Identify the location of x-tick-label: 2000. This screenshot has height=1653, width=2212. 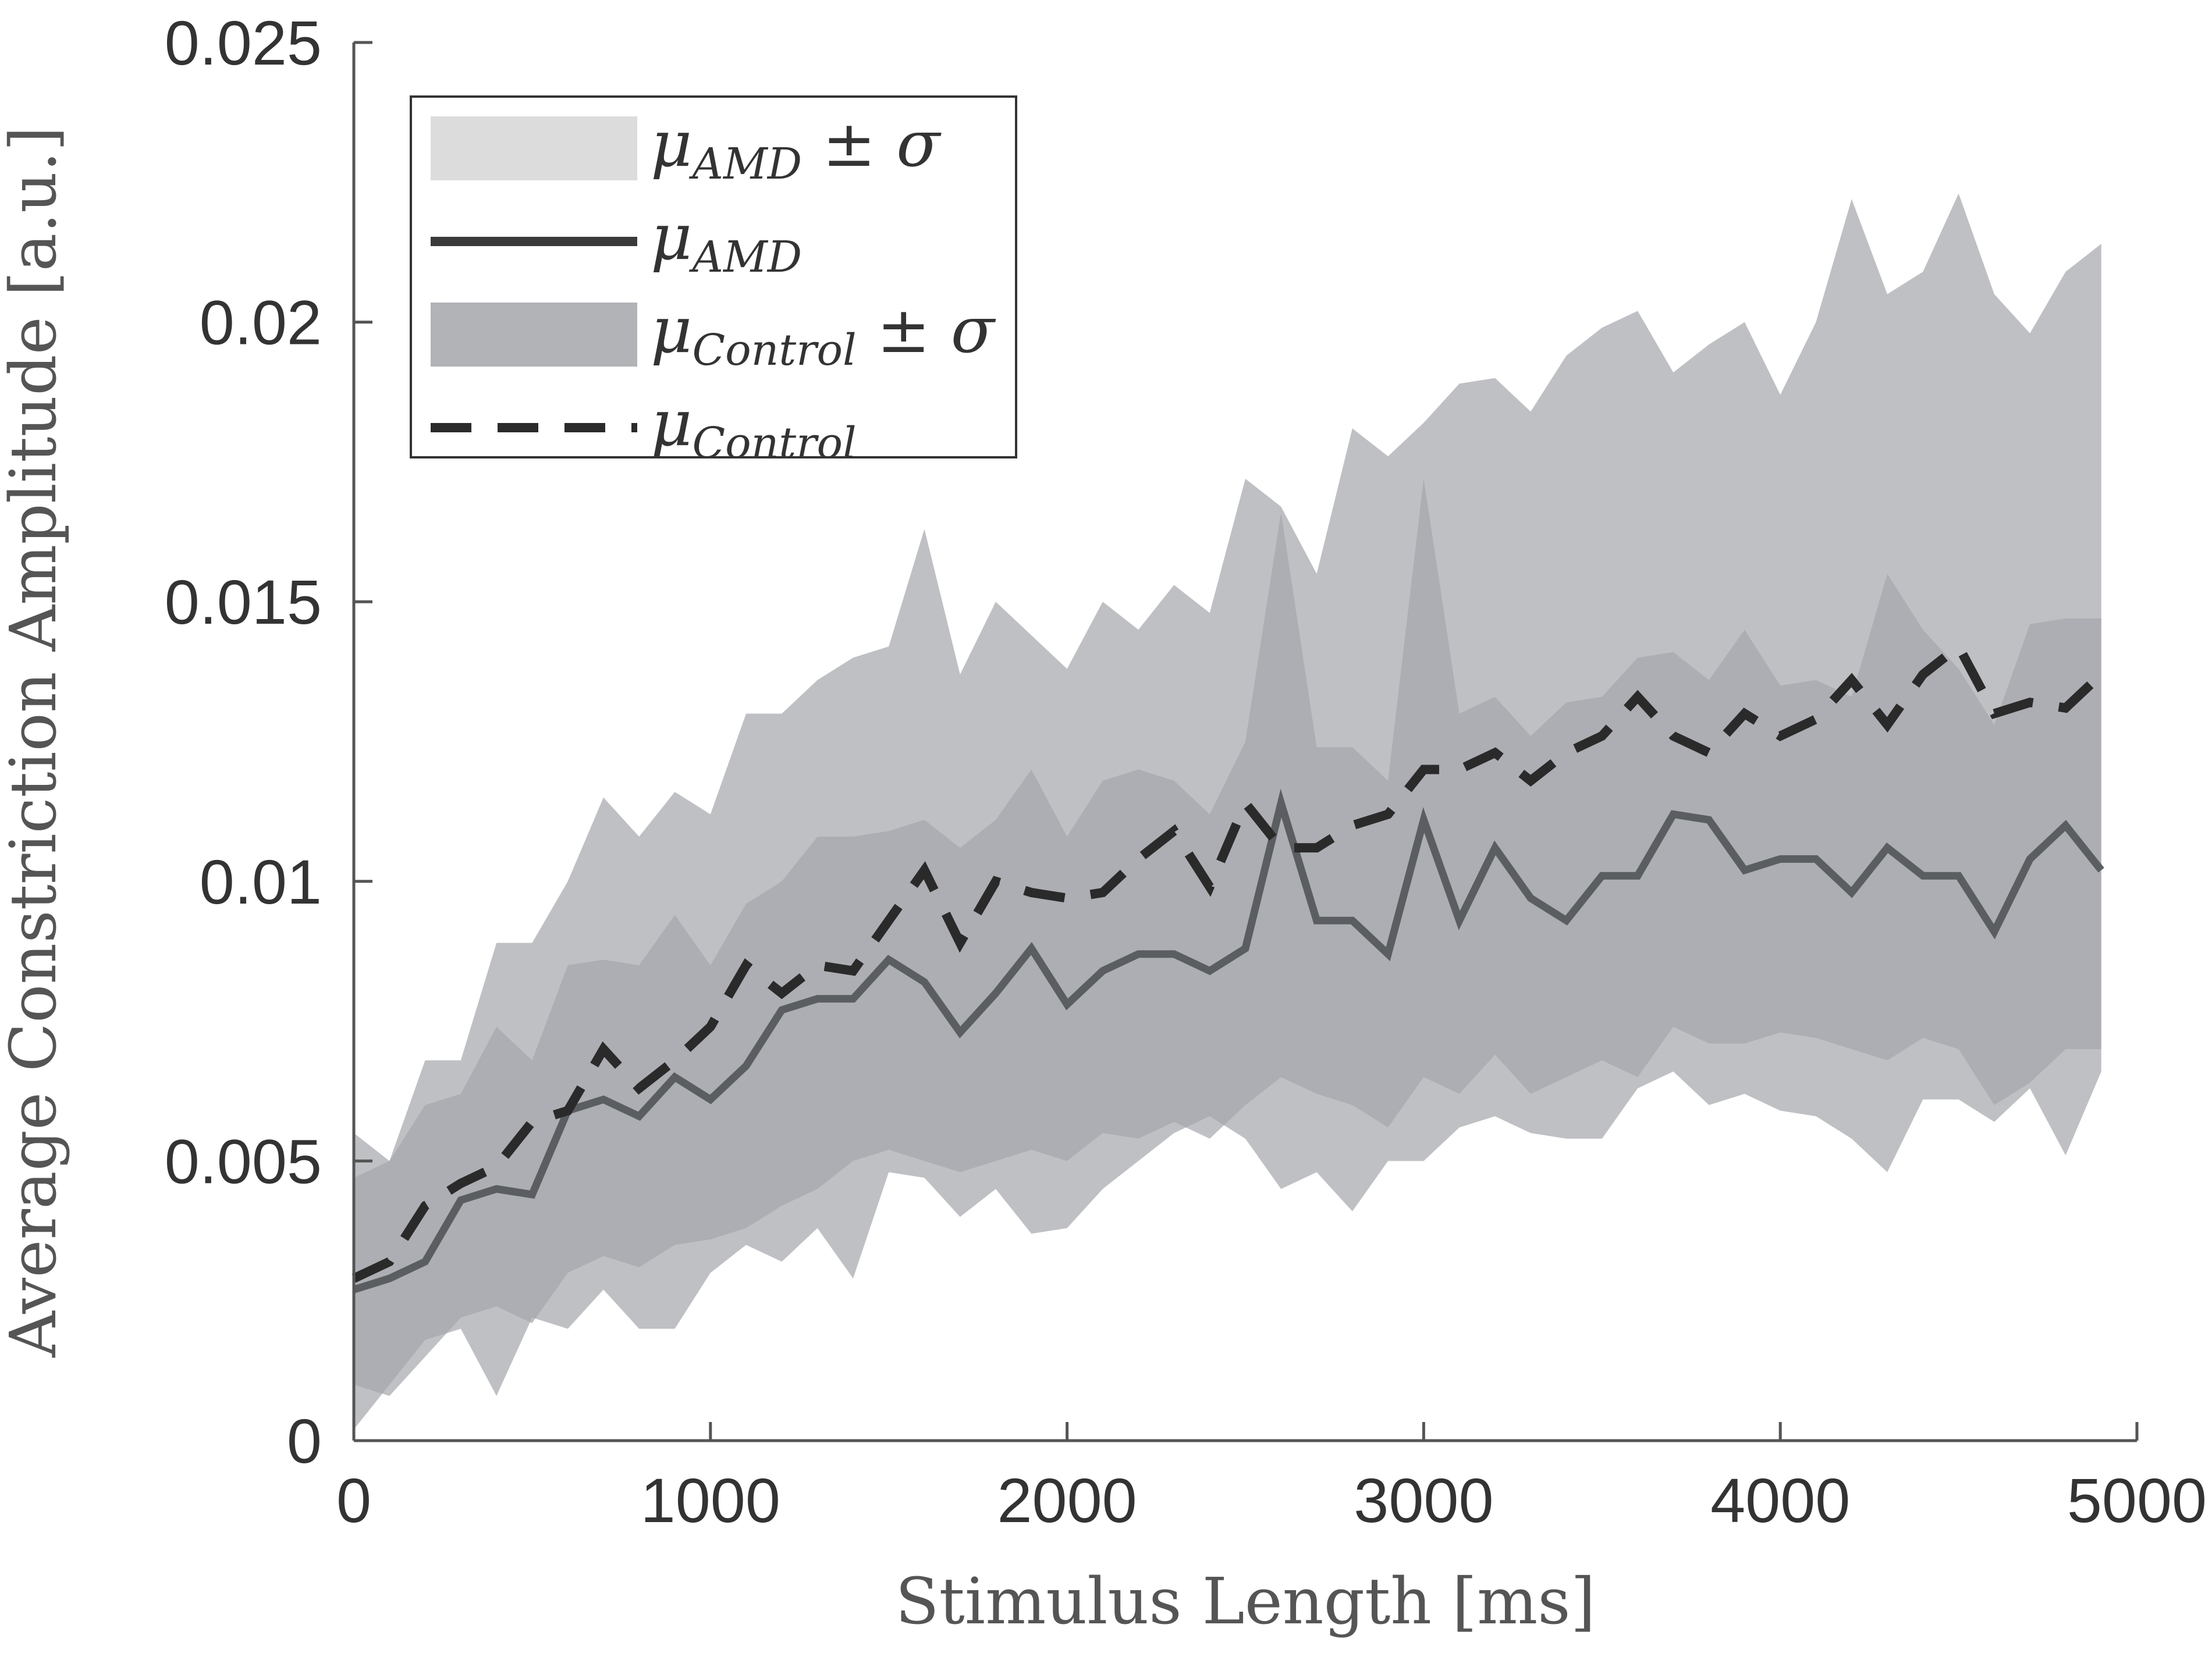
(1067, 1500).